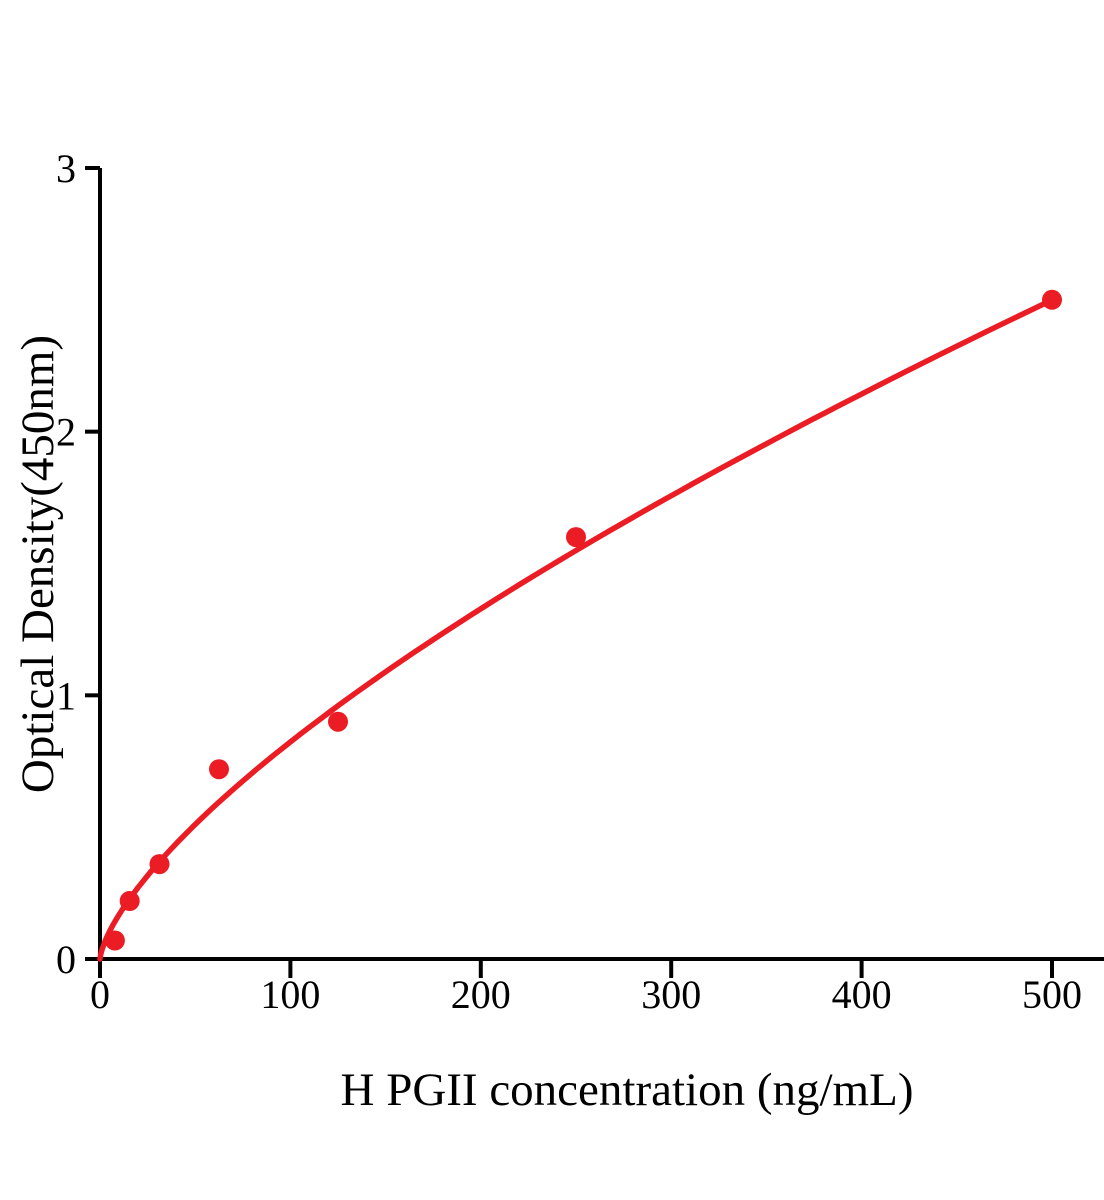  I want to click on y-tick-label: 2, so click(66, 432).